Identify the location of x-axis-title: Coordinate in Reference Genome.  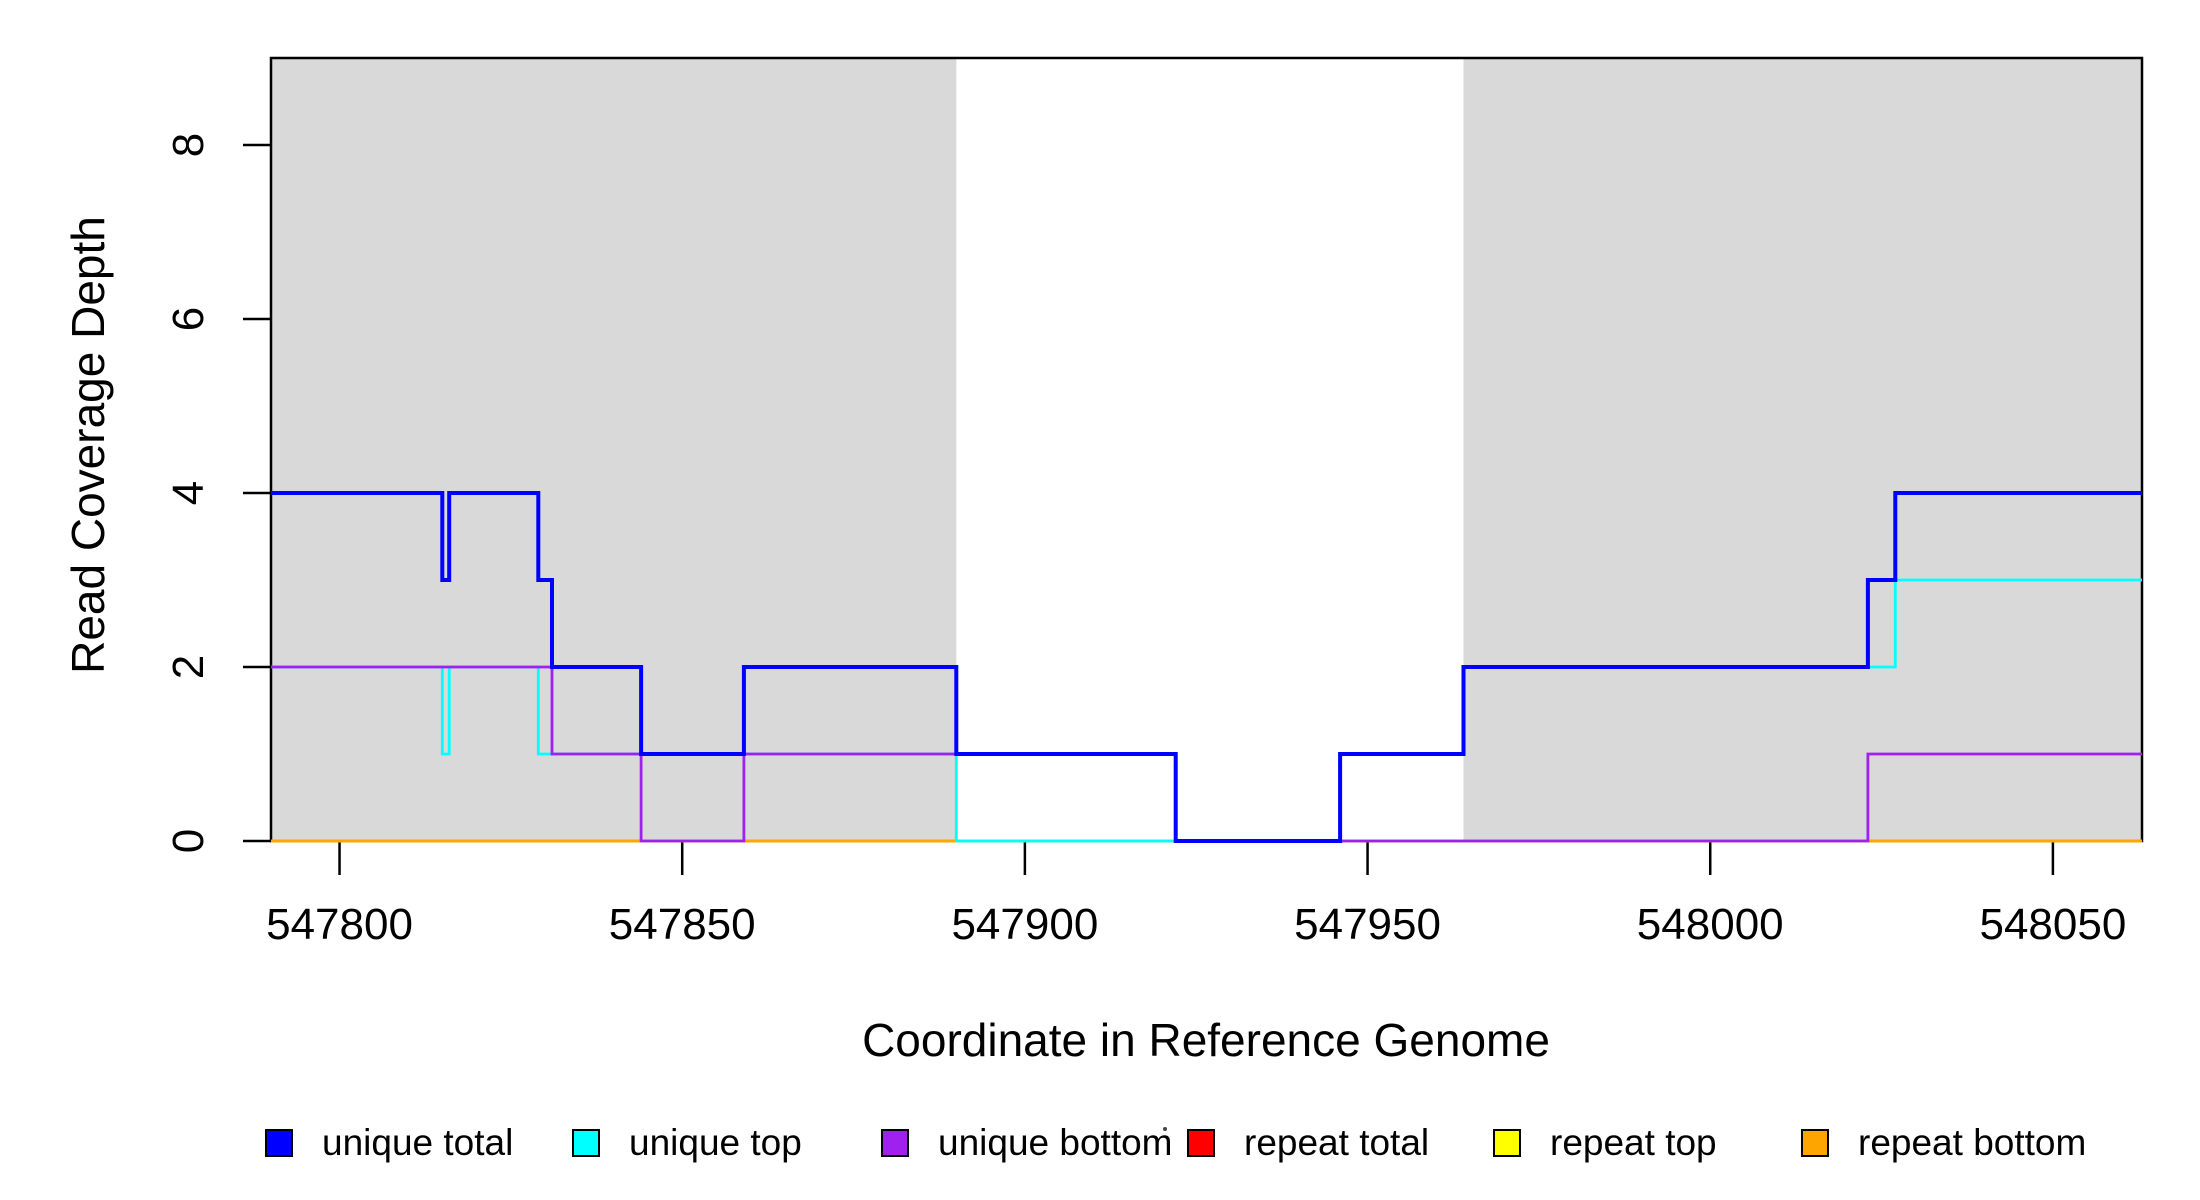
(1206, 1040).